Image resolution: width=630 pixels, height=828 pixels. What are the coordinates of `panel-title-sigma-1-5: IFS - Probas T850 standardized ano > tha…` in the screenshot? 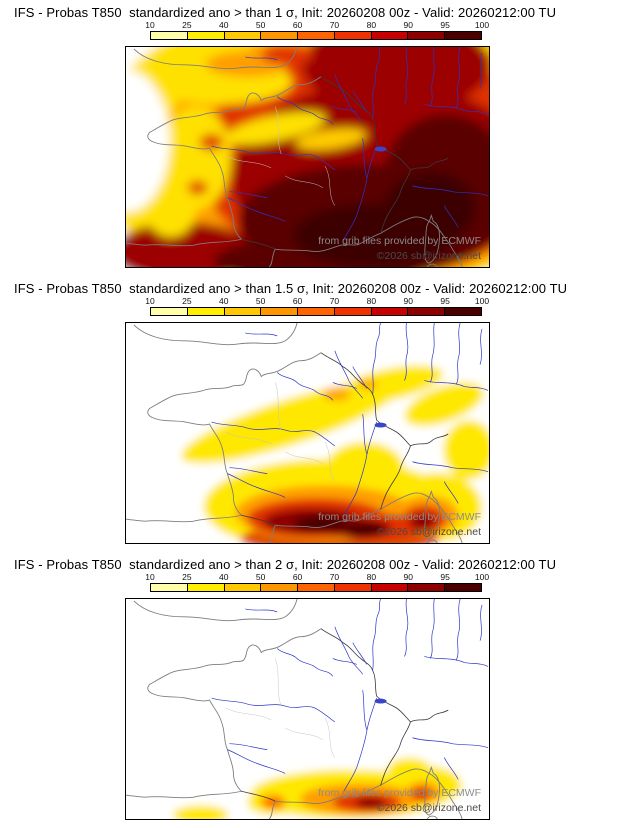 It's located at (291, 288).